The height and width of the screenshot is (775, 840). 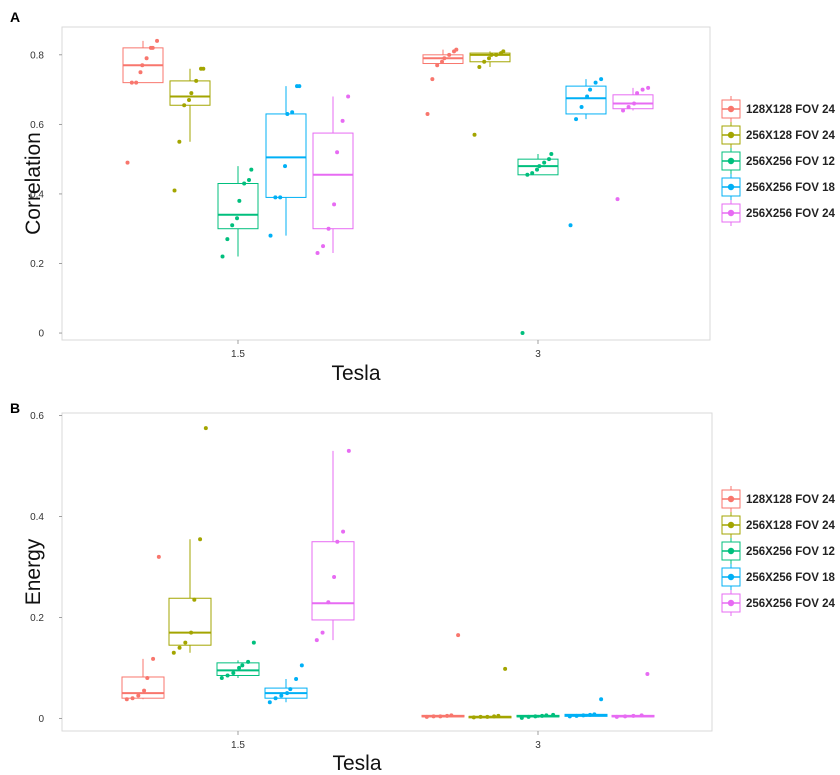 What do you see at coordinates (538, 745) in the screenshot?
I see `x-tick-label: 3` at bounding box center [538, 745].